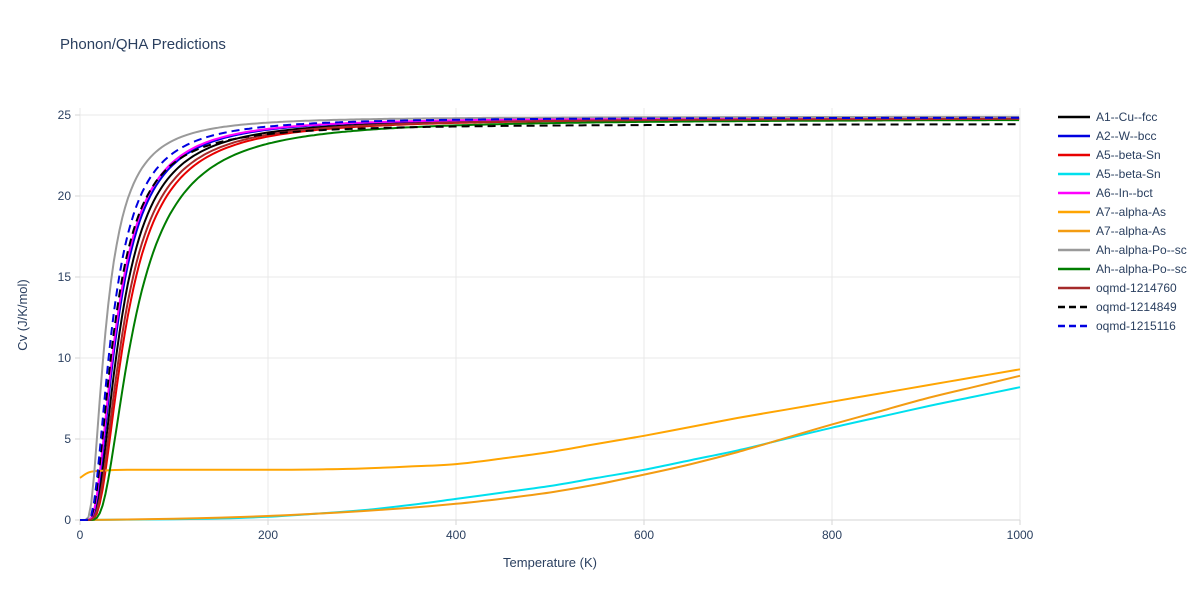 This screenshot has width=1200, height=600. Describe the element at coordinates (65, 358) in the screenshot. I see `y-tick-label: 10` at that location.